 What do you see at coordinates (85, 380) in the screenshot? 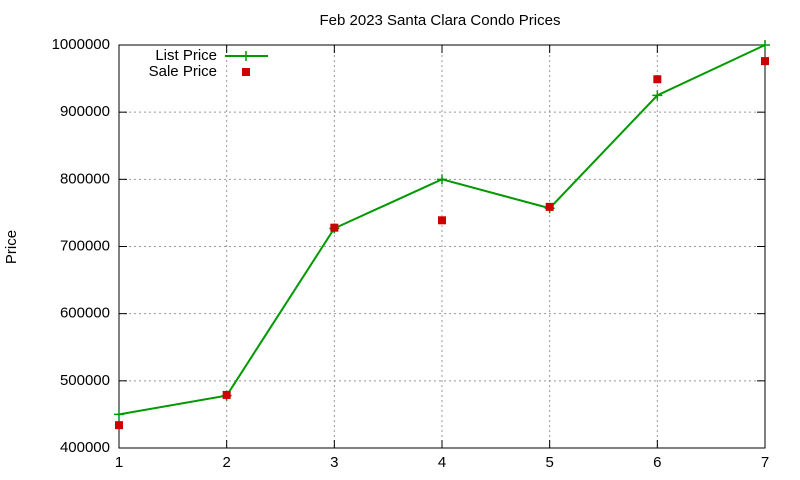
I see `y-tick-label: 500000` at bounding box center [85, 380].